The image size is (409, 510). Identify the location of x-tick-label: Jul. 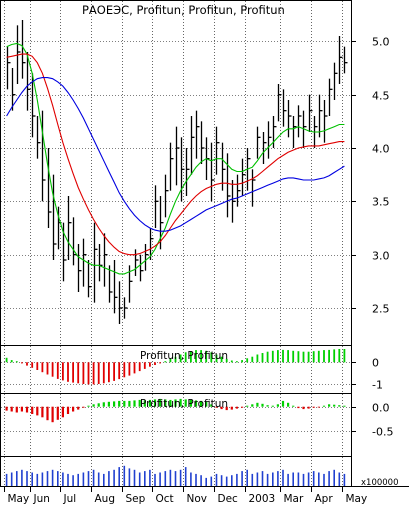
(70, 499).